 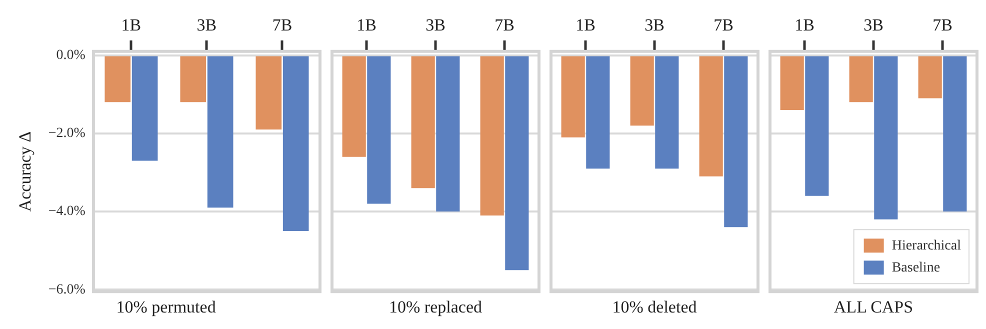 What do you see at coordinates (67, 212) in the screenshot?
I see `y-tick-label: −4.0%` at bounding box center [67, 212].